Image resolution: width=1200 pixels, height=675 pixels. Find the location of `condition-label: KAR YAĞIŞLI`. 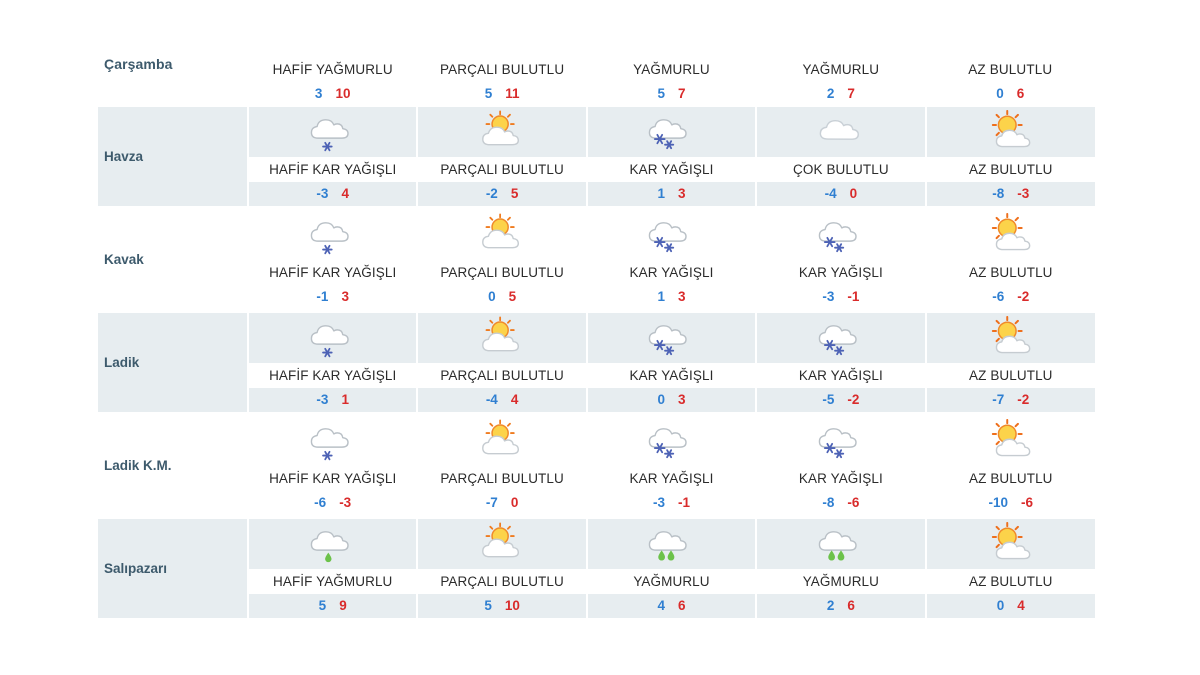

condition-label: KAR YAĞIŞLI is located at coordinates (671, 169).